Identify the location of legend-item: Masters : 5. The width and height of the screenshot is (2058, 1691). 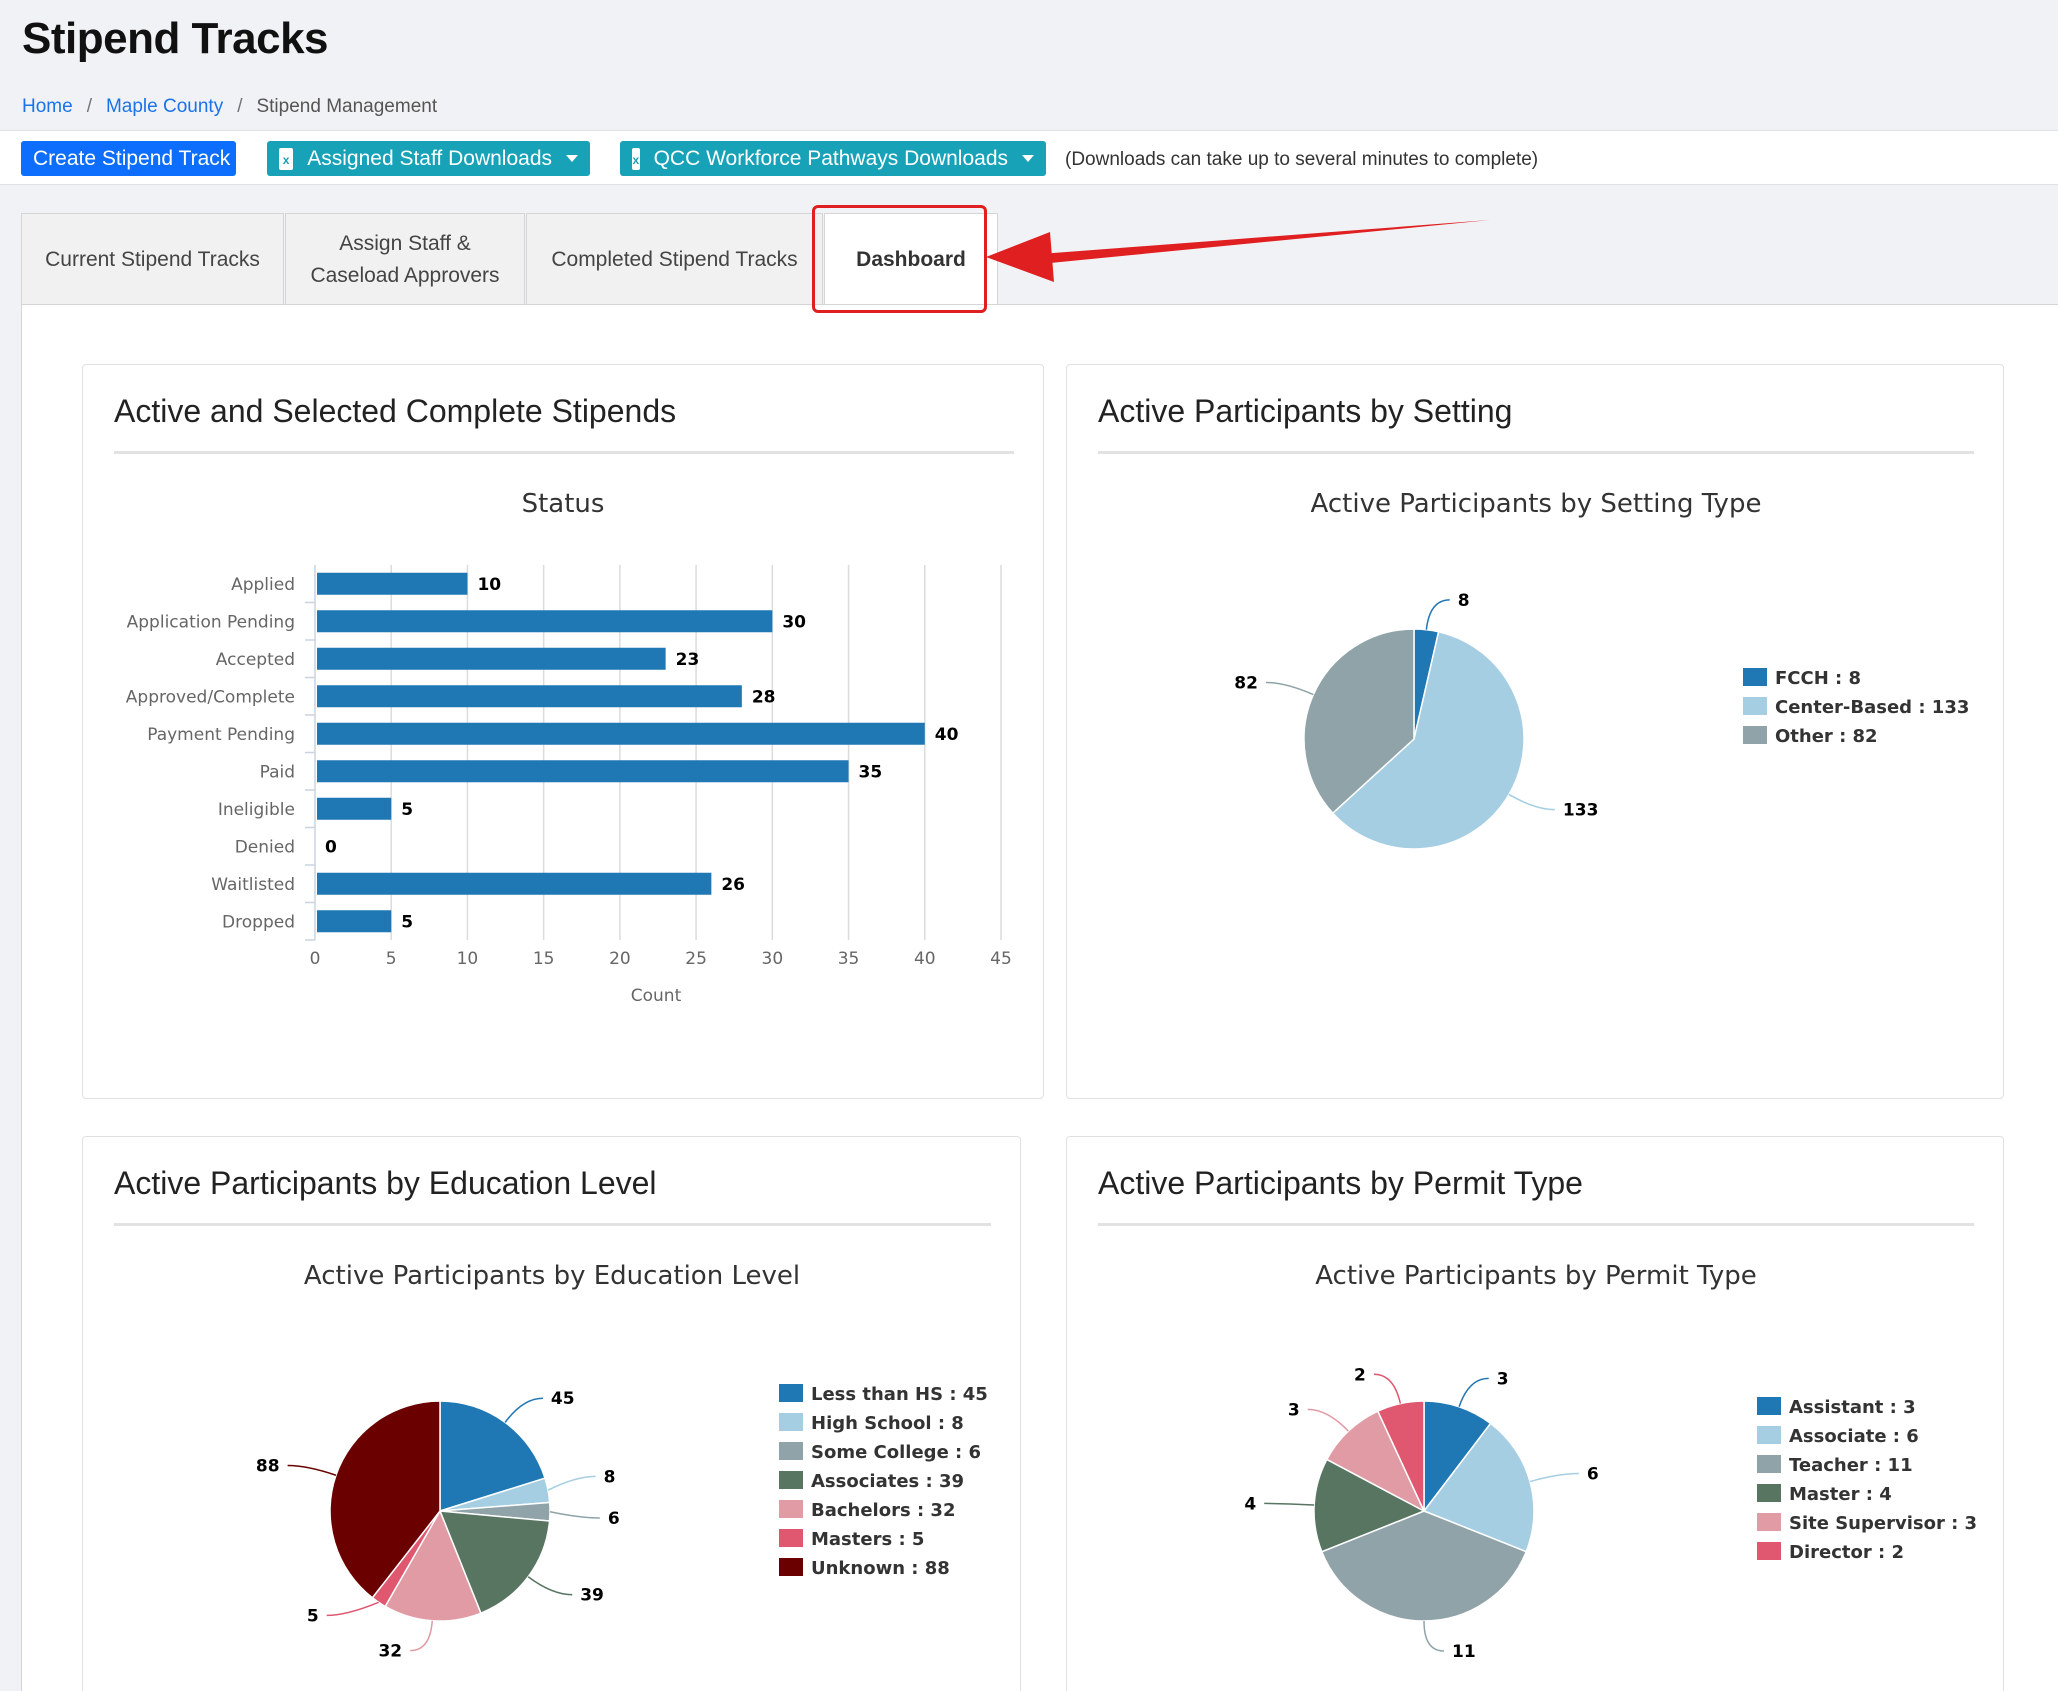
(867, 1539).